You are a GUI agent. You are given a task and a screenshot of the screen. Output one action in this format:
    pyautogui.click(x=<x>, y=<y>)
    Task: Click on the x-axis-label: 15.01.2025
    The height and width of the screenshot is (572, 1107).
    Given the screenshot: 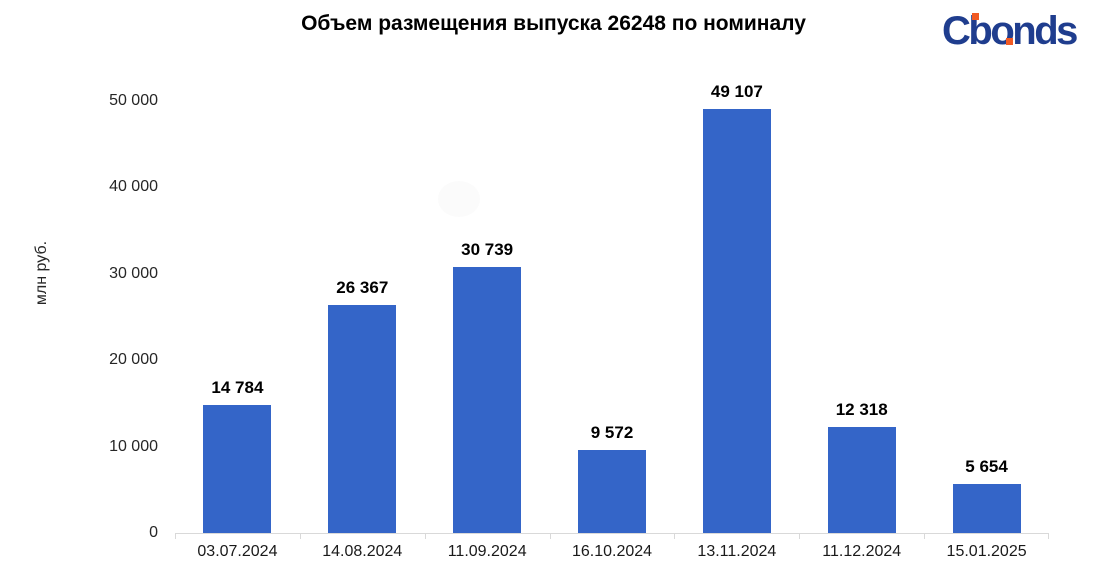 What is the action you would take?
    pyautogui.click(x=986, y=551)
    